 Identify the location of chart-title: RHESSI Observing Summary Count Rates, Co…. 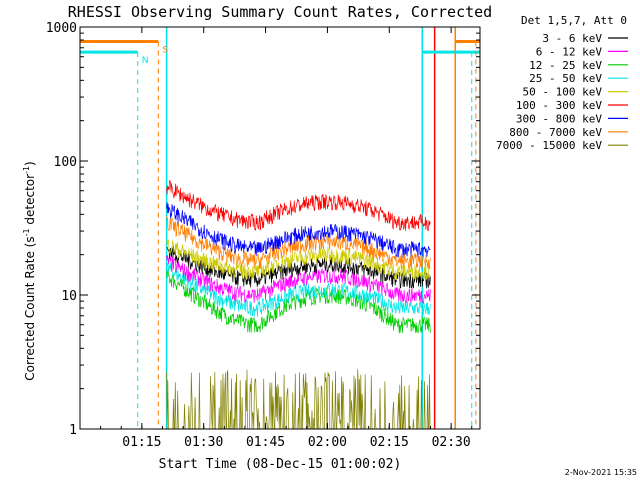
(280, 12).